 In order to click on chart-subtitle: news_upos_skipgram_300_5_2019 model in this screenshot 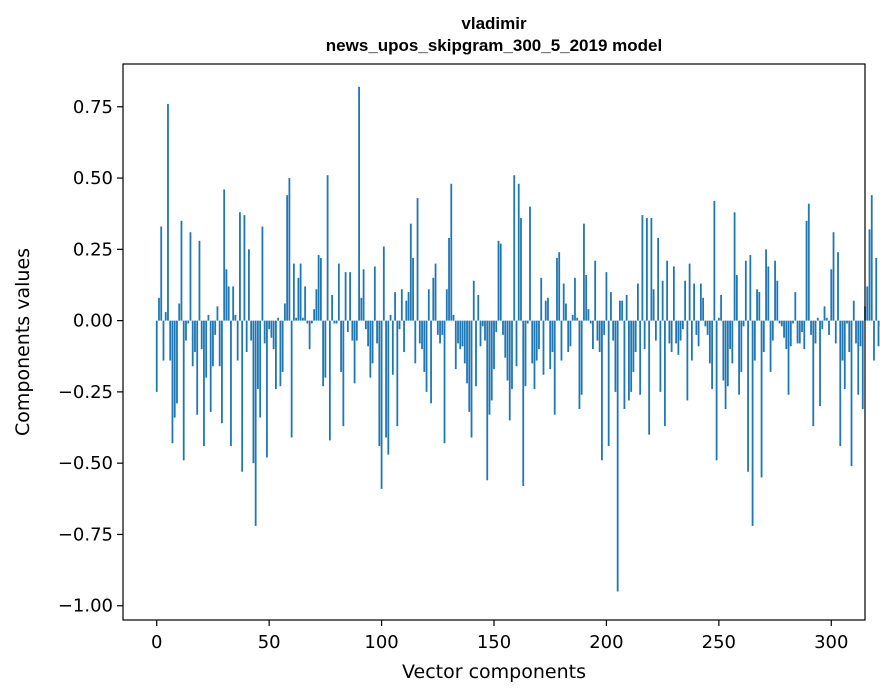, I will do `click(494, 45)`.